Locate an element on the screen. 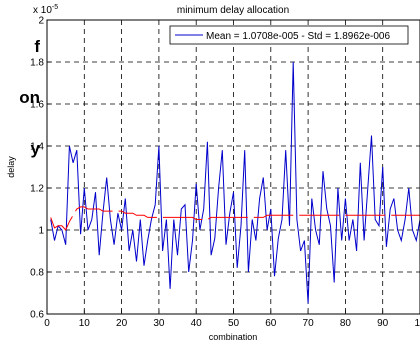  x-tick-label: 90 is located at coordinates (383, 323).